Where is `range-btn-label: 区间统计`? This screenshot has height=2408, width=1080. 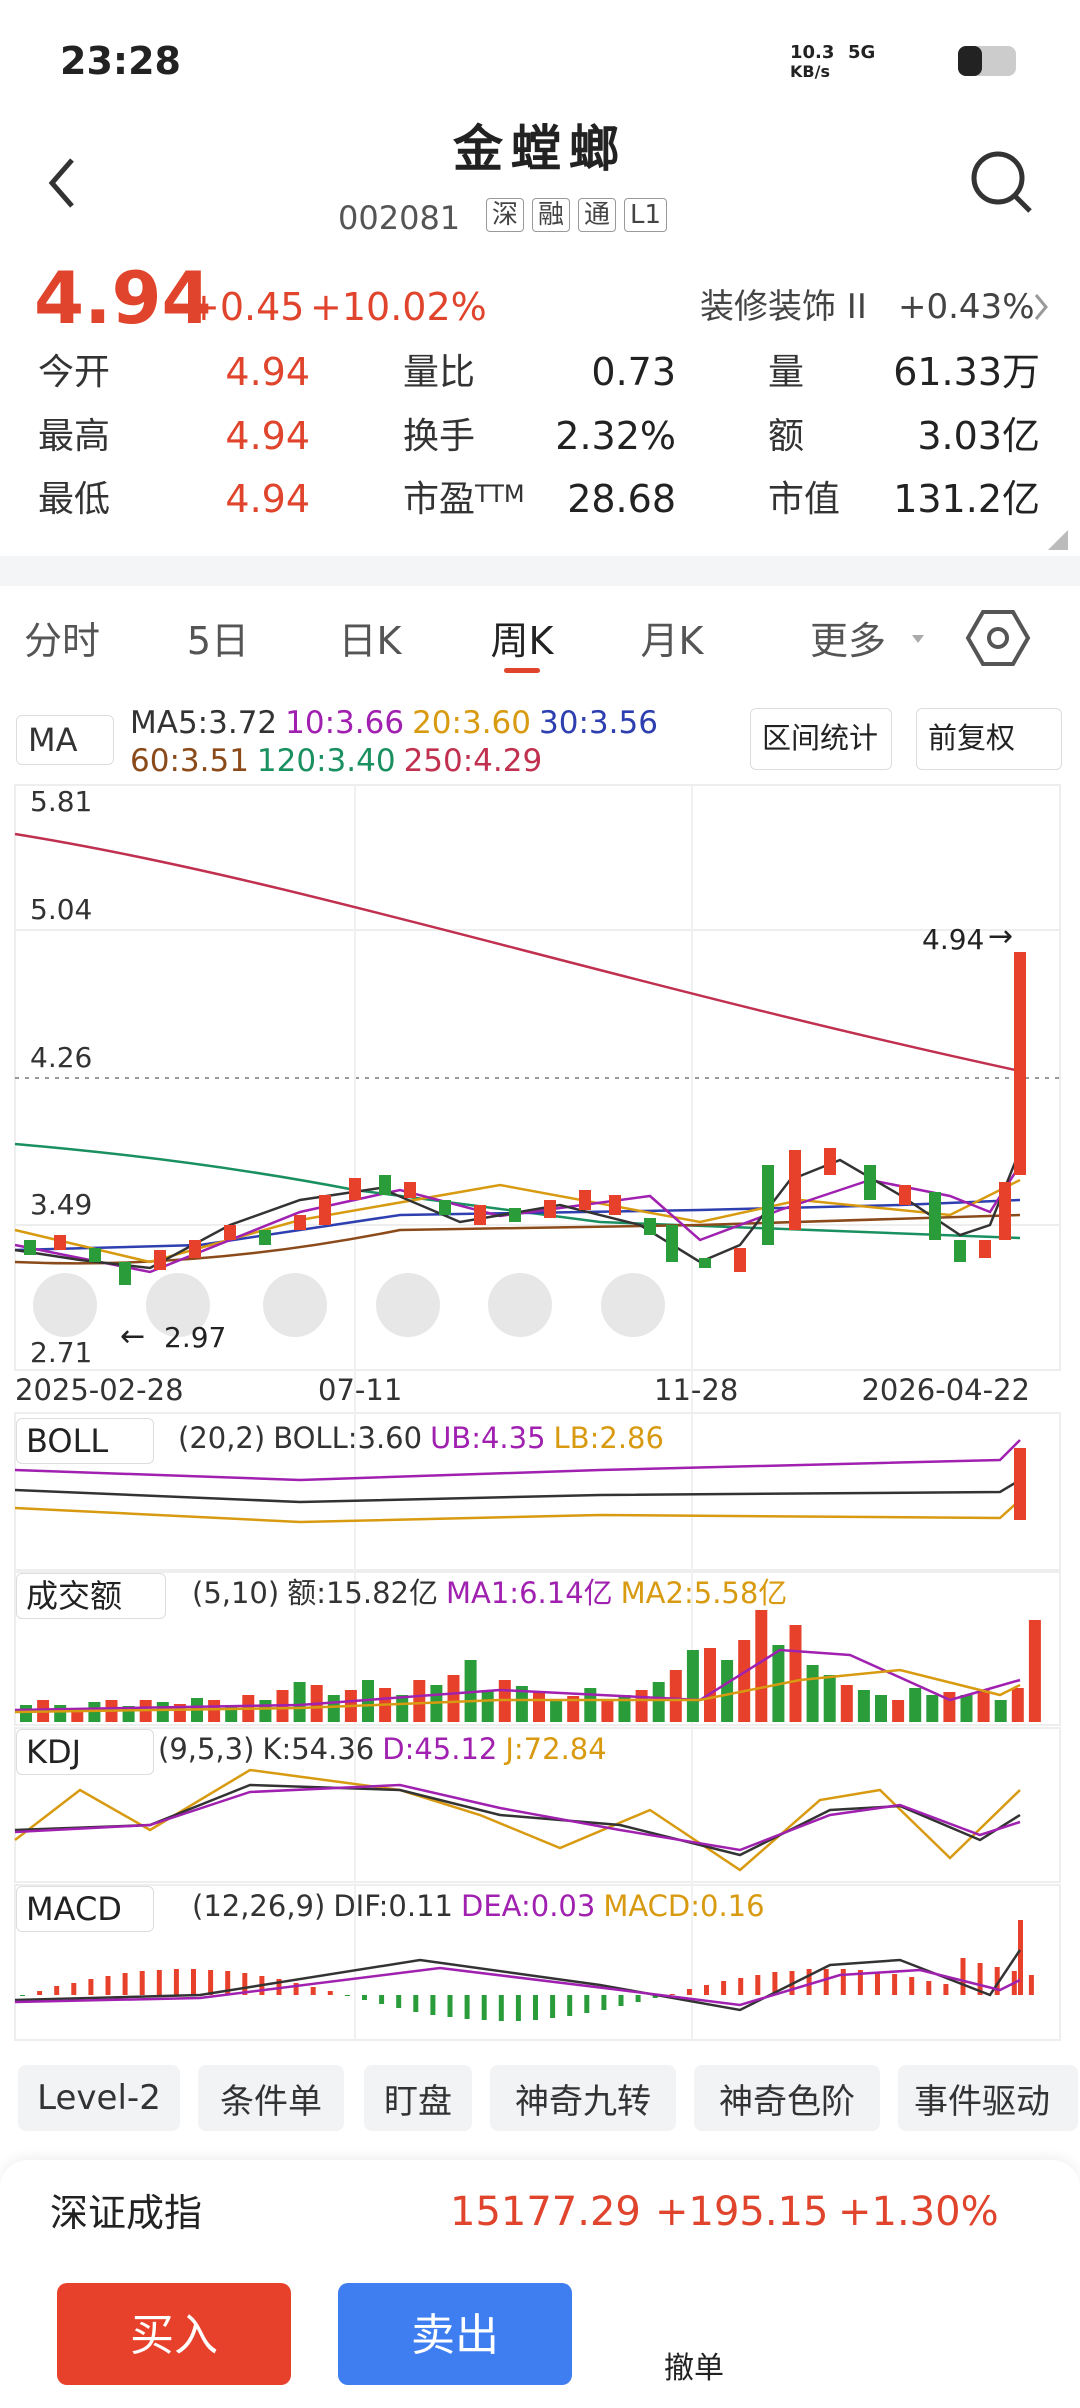
range-btn-label: 区间统计 is located at coordinates (820, 738).